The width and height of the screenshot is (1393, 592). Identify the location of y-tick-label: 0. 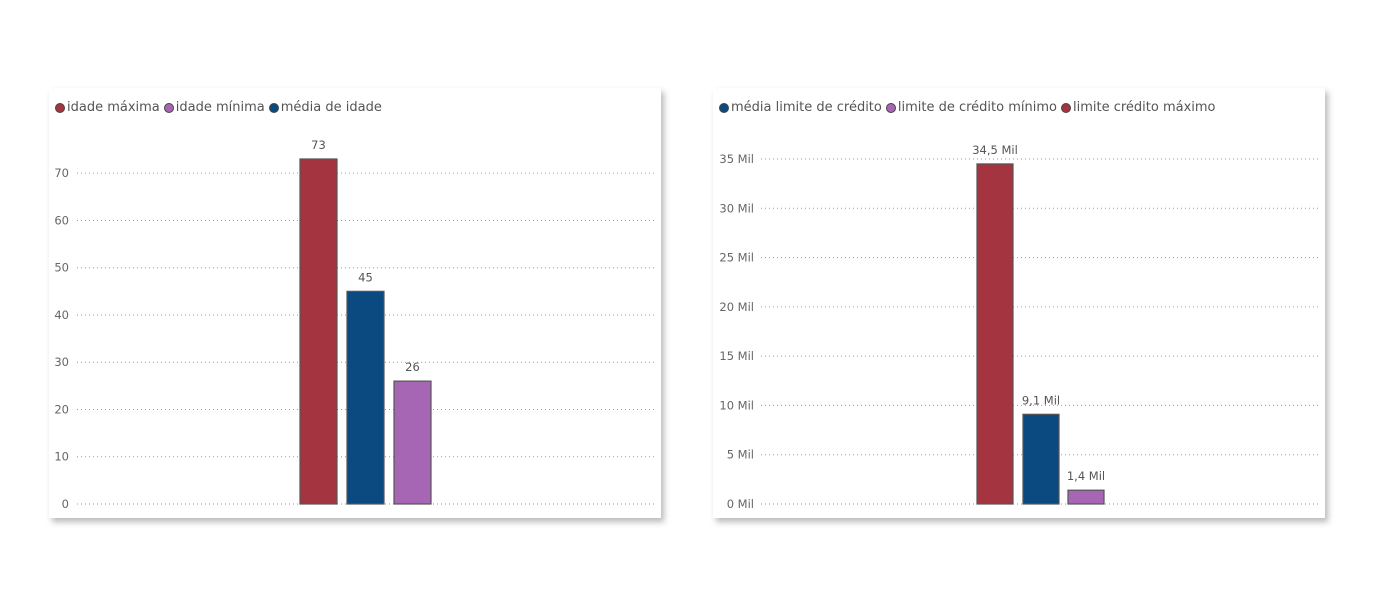
(65, 504).